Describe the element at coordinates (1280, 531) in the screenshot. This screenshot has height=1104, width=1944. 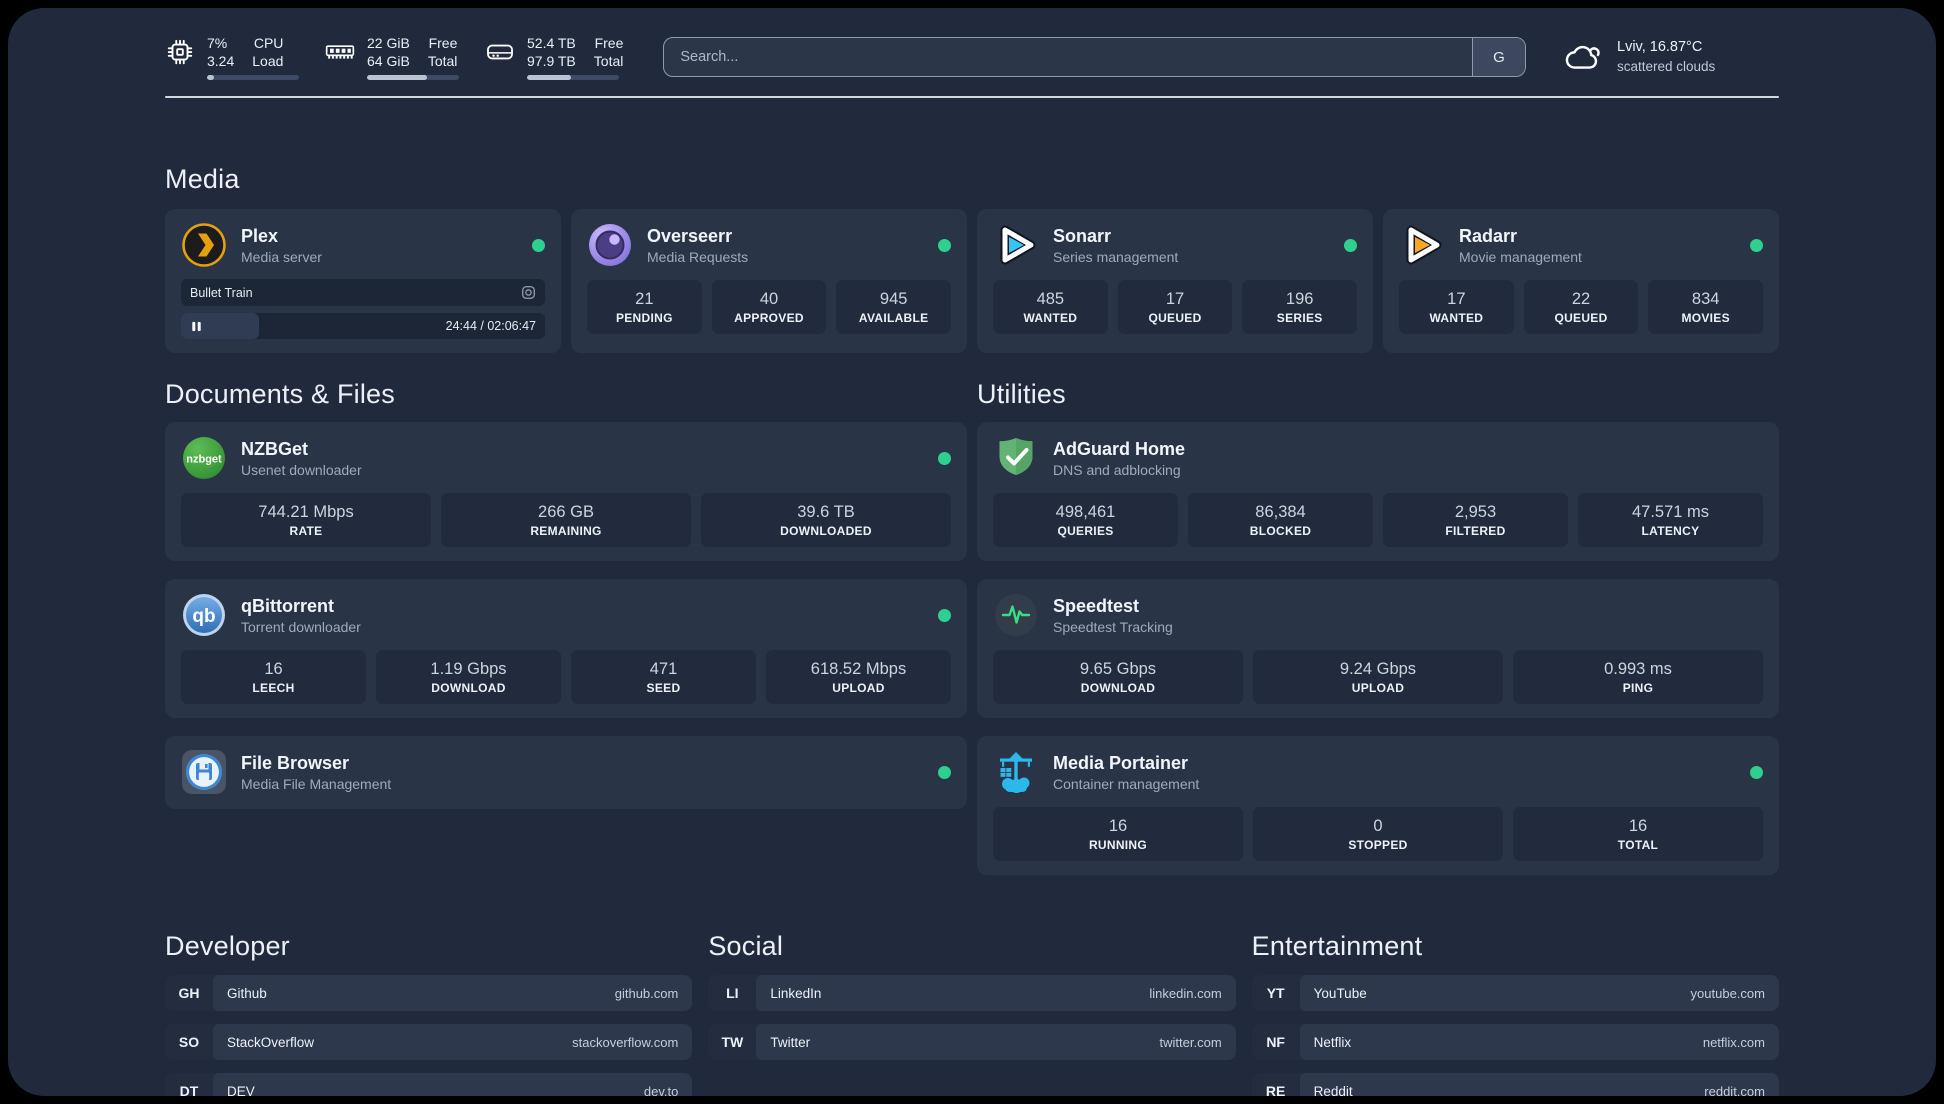
I see `stat-label: BLOCKED` at that location.